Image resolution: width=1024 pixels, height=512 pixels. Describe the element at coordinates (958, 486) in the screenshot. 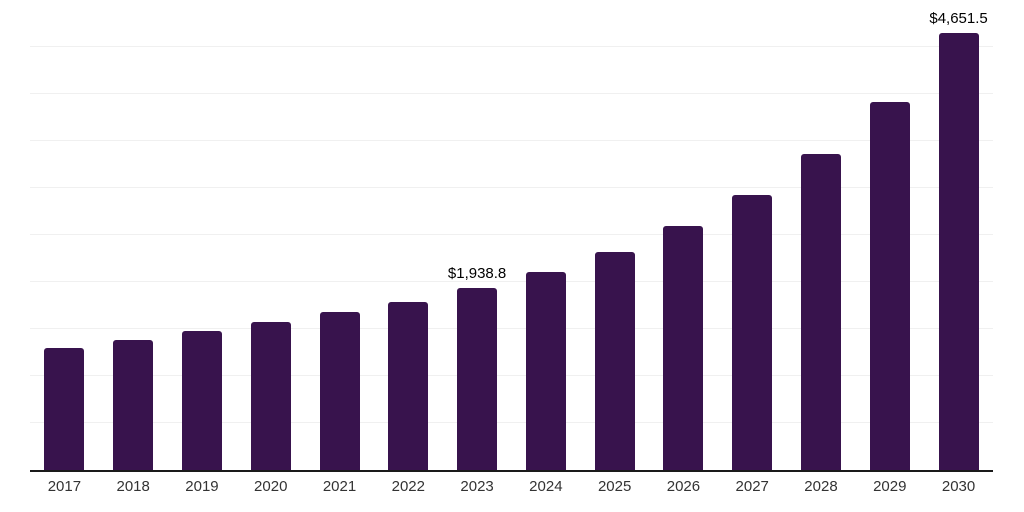

I see `x-tick-2030: 2030` at that location.